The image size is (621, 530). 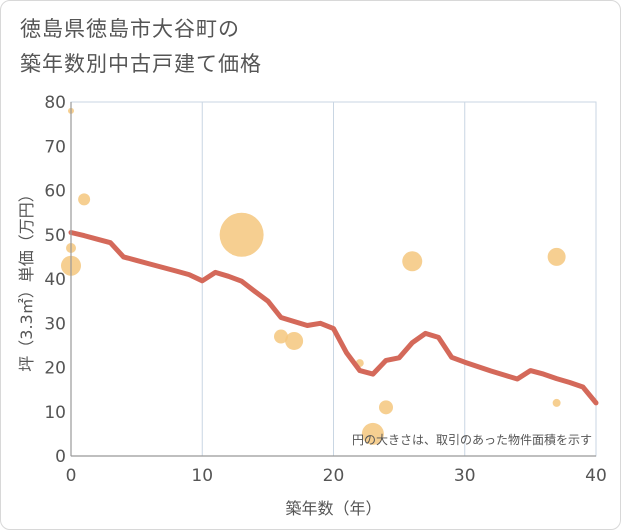 I want to click on x-axis-label: 築年数（年）, so click(x=333, y=508).